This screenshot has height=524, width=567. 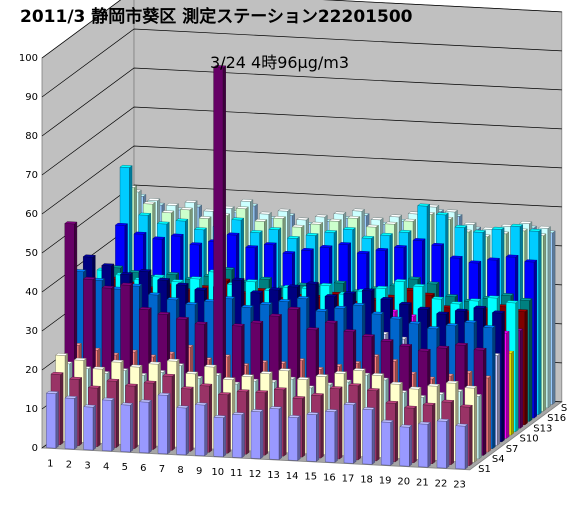 What do you see at coordinates (143, 468) in the screenshot?
I see `x-tick-label: 6` at bounding box center [143, 468].